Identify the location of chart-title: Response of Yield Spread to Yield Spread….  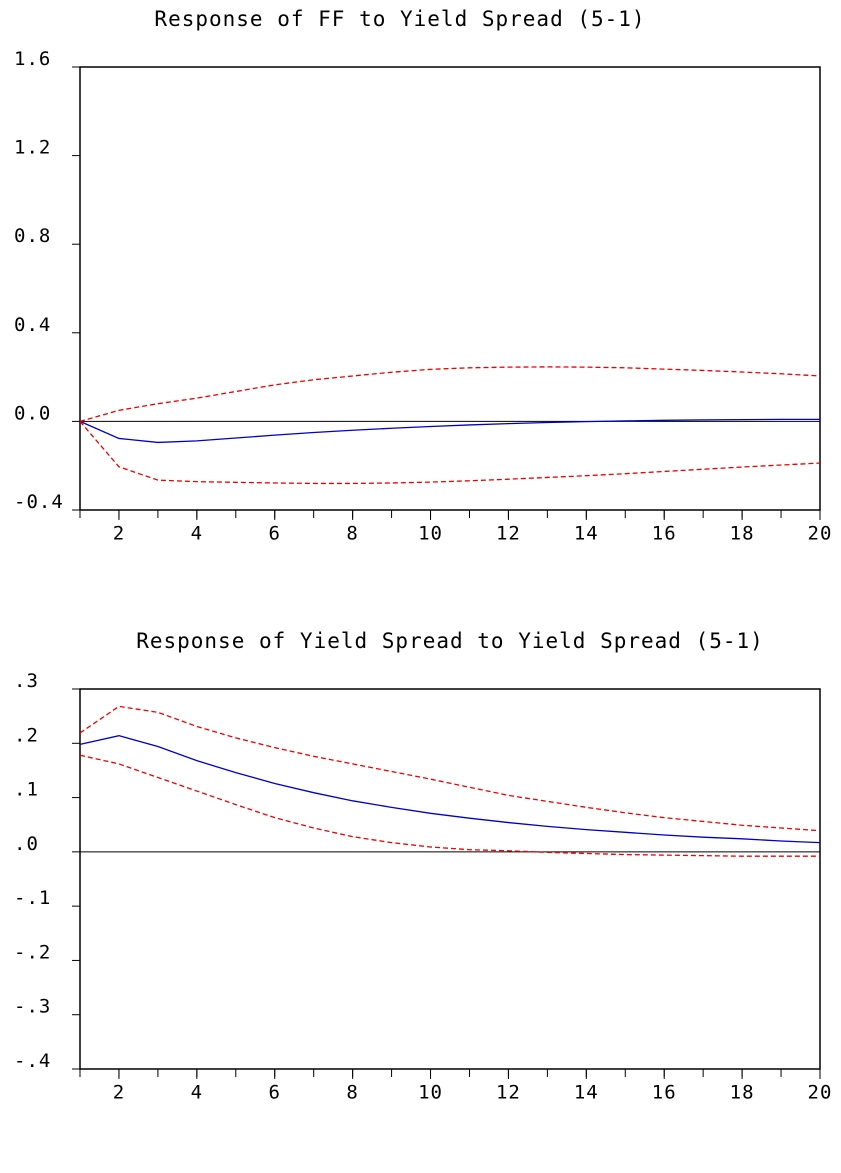
(450, 641).